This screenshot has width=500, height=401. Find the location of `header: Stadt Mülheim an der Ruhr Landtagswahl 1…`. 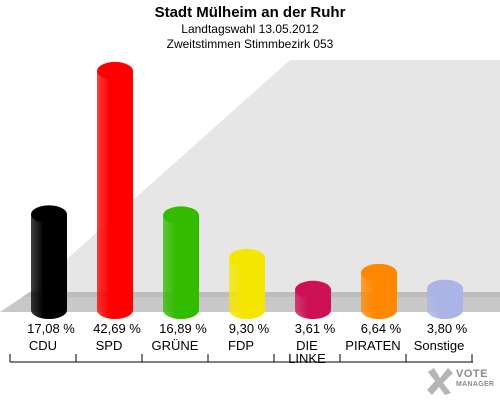

header: Stadt Mülheim an der Ruhr Landtagswahl 1… is located at coordinates (250, 26).